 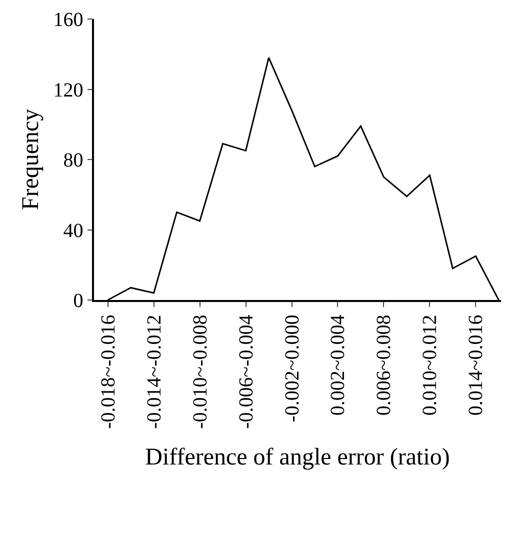 What do you see at coordinates (476, 365) in the screenshot?
I see `x-tick-label: 0.014~0.016` at bounding box center [476, 365].